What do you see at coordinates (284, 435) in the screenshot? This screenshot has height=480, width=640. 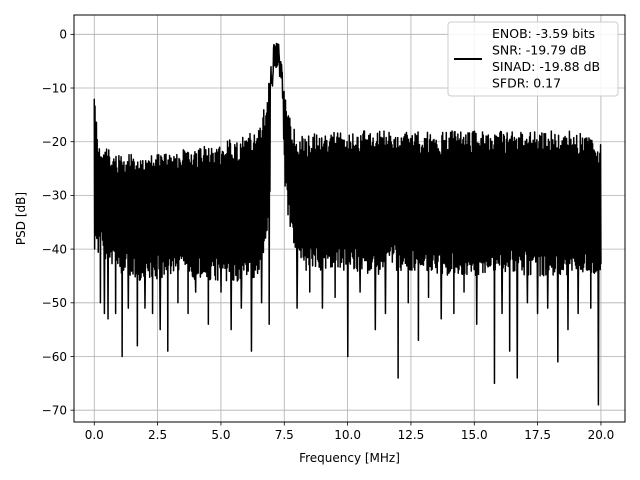 I see `x-tick-label: 7.5` at bounding box center [284, 435].